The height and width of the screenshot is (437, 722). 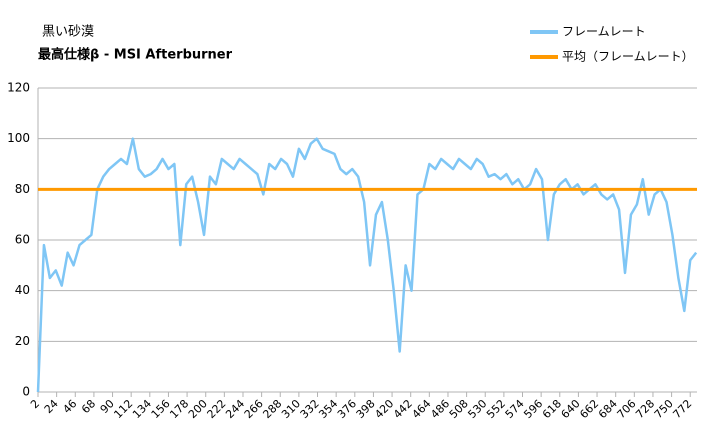 I want to click on x-tick-label: 2, so click(x=35, y=404).